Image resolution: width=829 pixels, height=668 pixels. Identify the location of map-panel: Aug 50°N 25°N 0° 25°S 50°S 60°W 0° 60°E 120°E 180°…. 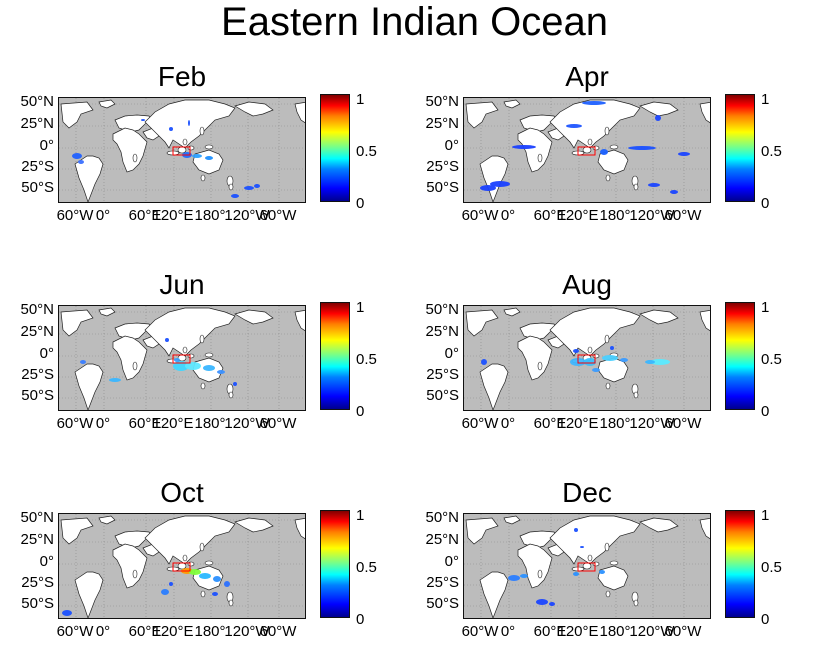
(593, 365).